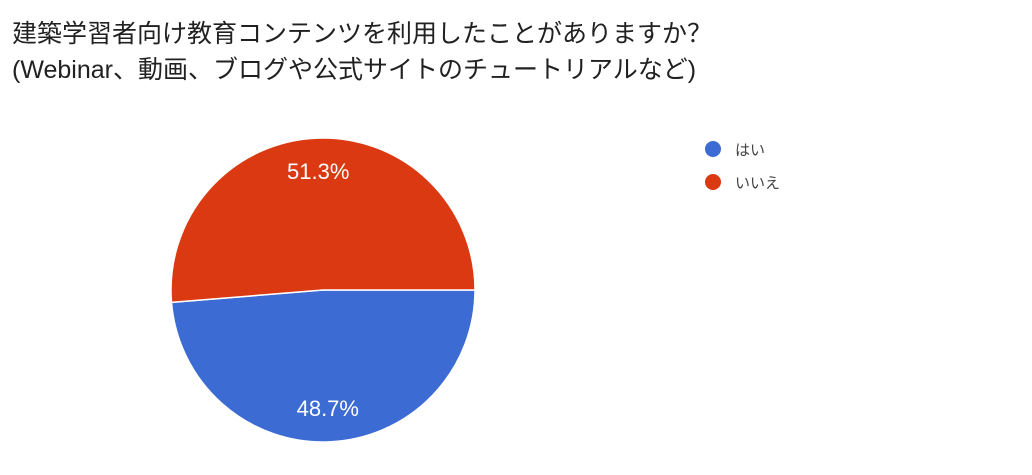 The image size is (1032, 475). What do you see at coordinates (318, 171) in the screenshot?
I see `pie-slice-value-label-no: 51.3%` at bounding box center [318, 171].